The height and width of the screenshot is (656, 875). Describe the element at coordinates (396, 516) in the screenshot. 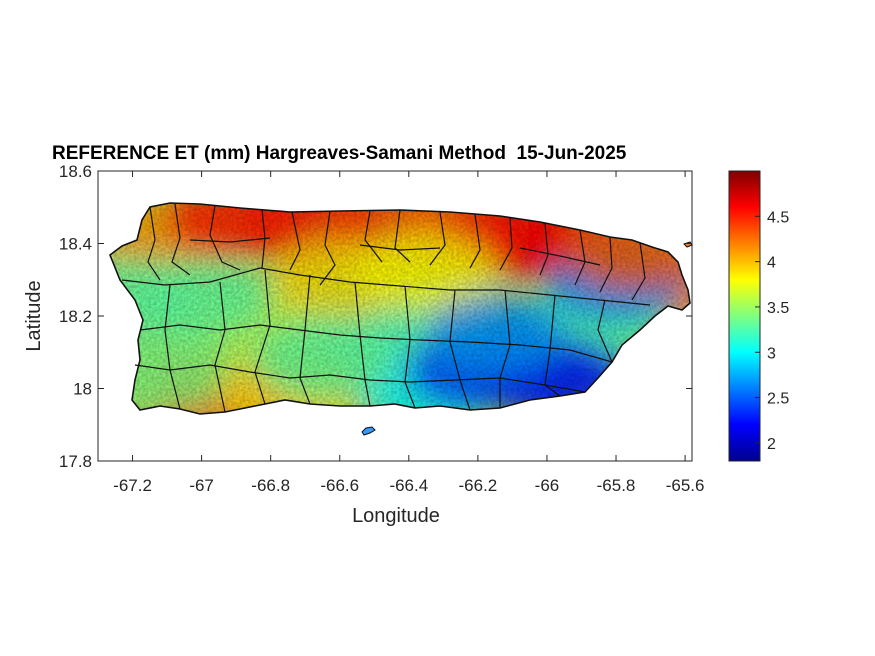

I see `x-axis-label: Longitude` at that location.